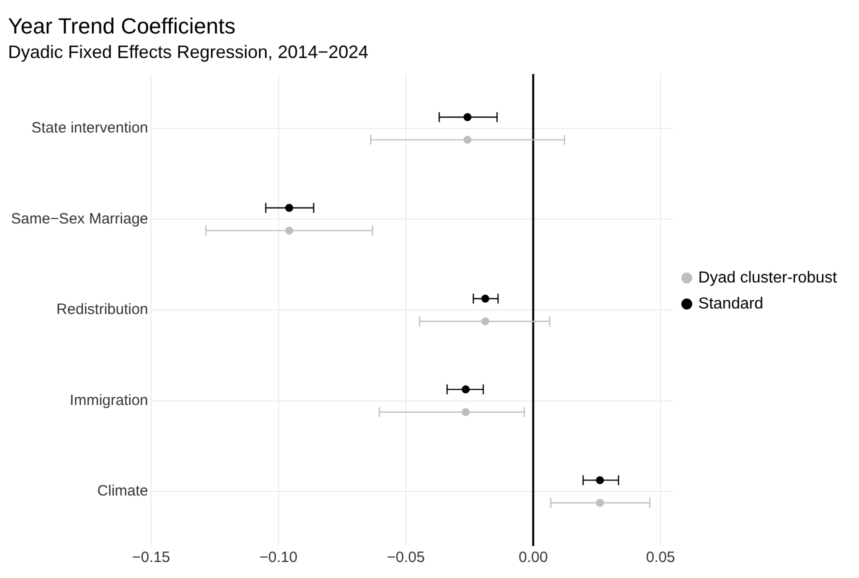 The width and height of the screenshot is (859, 578). Describe the element at coordinates (102, 309) in the screenshot. I see `y-tick-label: Redistribution` at that location.